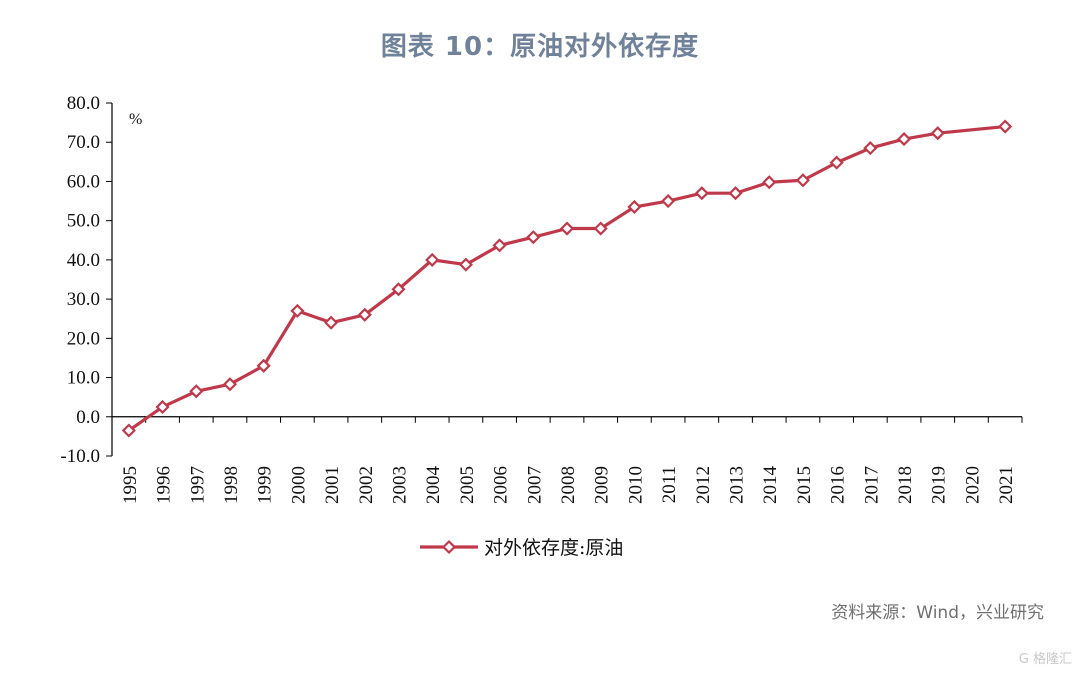 The width and height of the screenshot is (1080, 676). I want to click on x-tick-label: 2008, so click(568, 485).